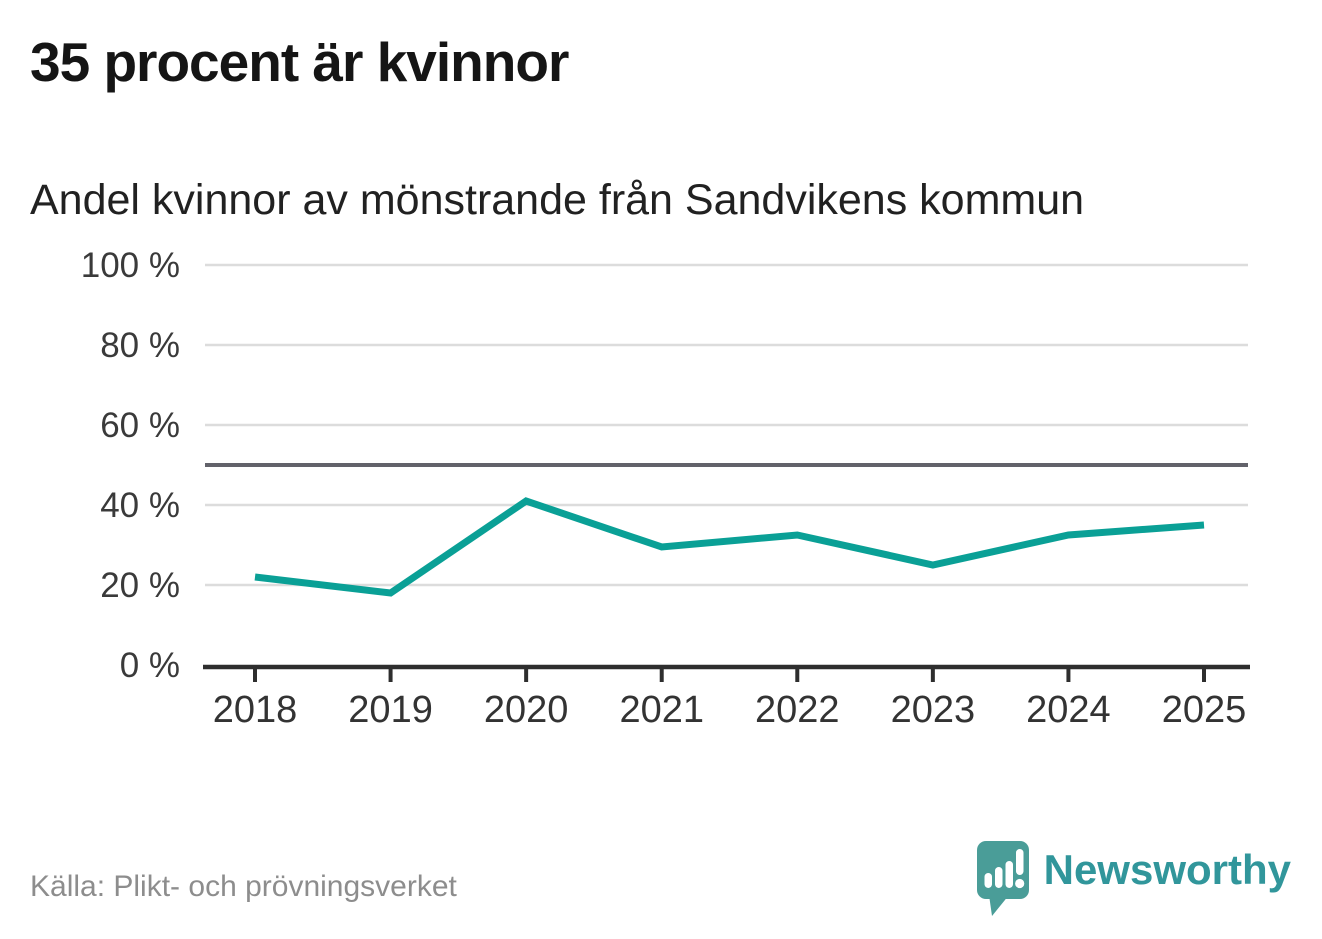 The width and height of the screenshot is (1322, 939). Describe the element at coordinates (299, 62) in the screenshot. I see `chart-headline: 35 procent är kvinnor` at that location.